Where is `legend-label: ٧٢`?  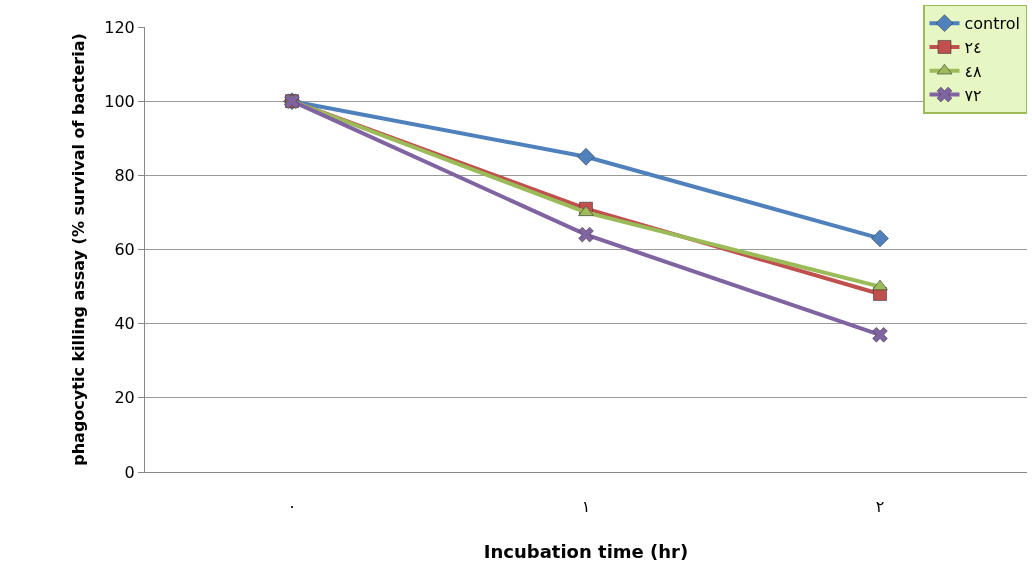 legend-label: ٧٢ is located at coordinates (973, 95).